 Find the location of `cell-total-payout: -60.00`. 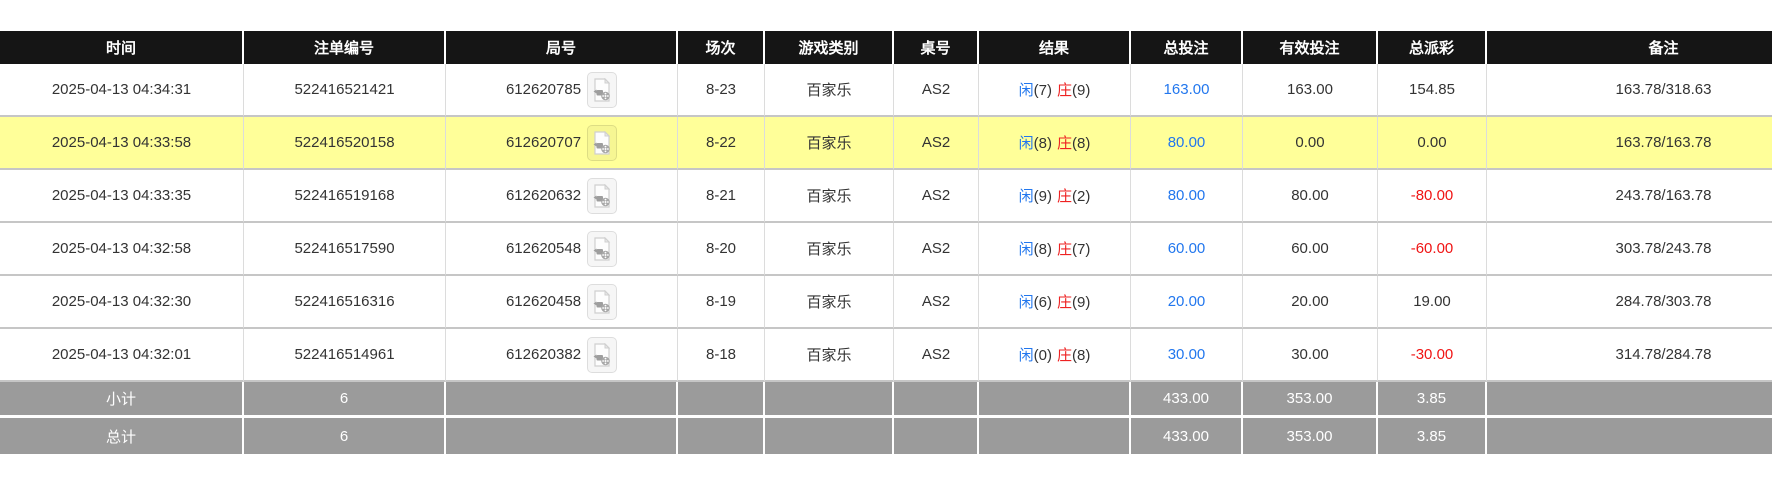

cell-total-payout: -60.00 is located at coordinates (1432, 249).